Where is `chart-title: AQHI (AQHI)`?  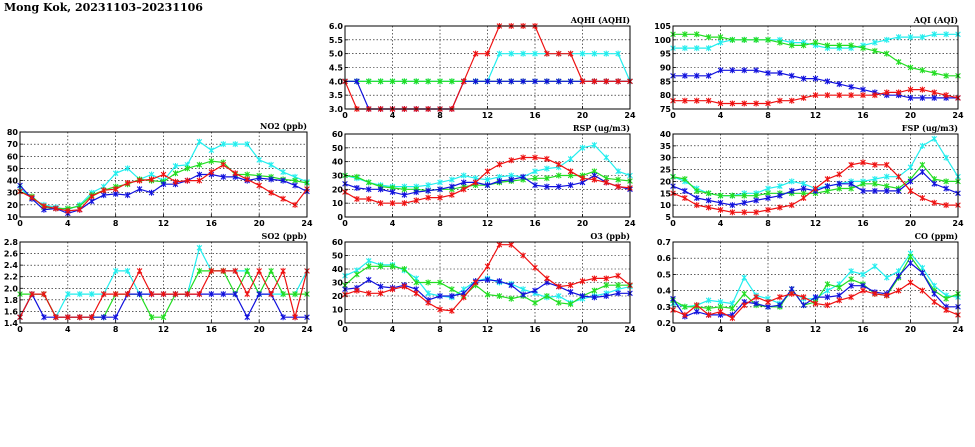 chart-title: AQHI (AQHI) is located at coordinates (600, 20).